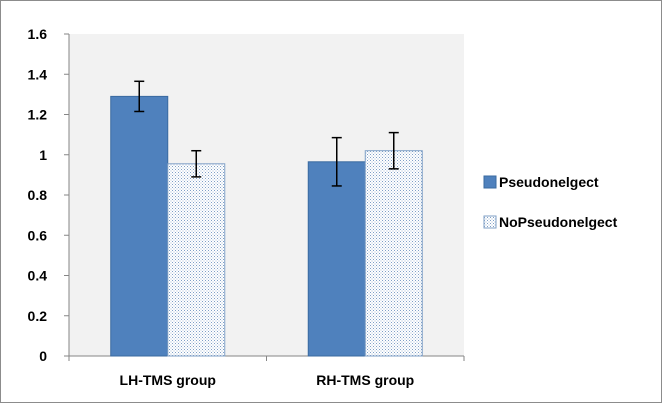 The image size is (662, 404). What do you see at coordinates (38, 34) in the screenshot?
I see `y-tick-label: 1.6` at bounding box center [38, 34].